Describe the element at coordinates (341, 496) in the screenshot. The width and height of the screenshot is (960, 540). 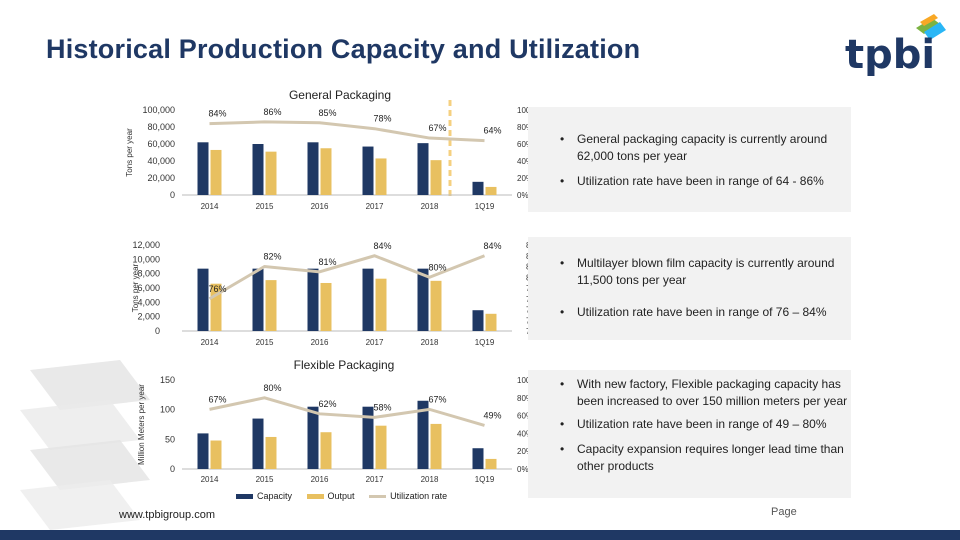
I see `legend-label: Output` at that location.